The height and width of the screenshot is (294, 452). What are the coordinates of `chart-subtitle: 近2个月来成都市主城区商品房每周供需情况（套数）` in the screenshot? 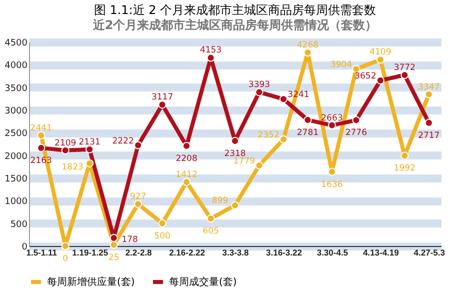 It's located at (235, 25).